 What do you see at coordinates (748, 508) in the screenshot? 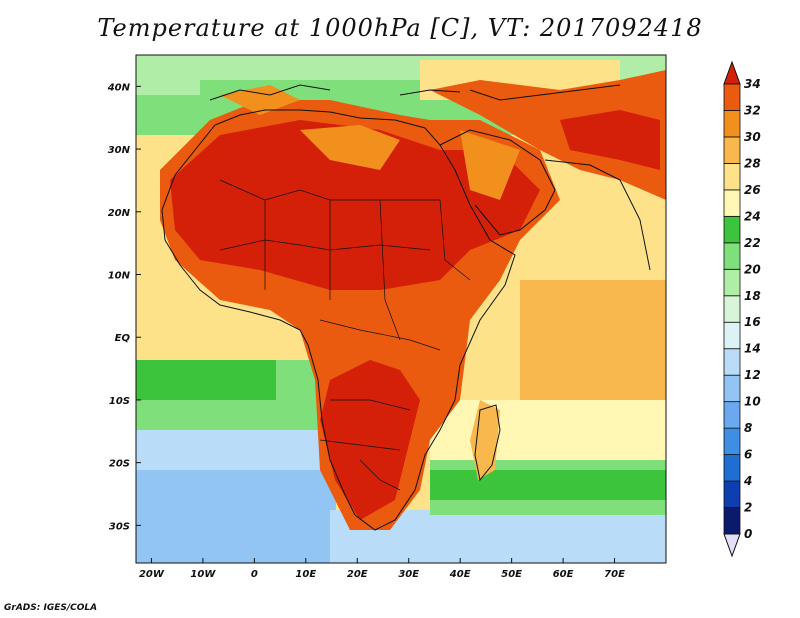
I see `colorbar-label: 2` at bounding box center [748, 508].